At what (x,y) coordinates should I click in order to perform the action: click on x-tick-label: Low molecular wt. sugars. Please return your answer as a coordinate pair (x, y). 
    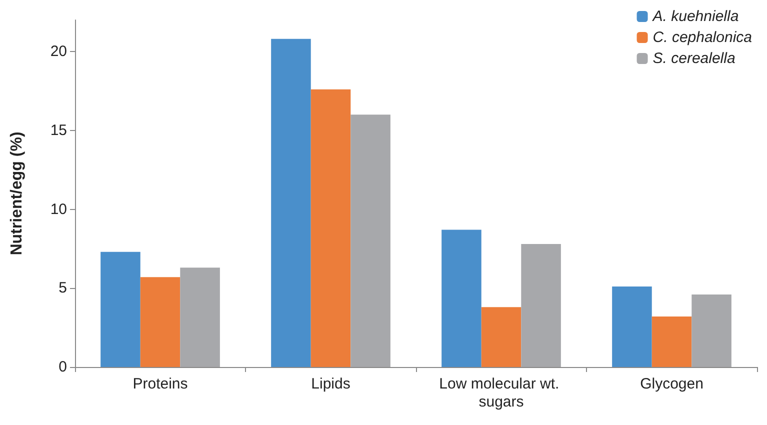
    Looking at the image, I should click on (501, 393).